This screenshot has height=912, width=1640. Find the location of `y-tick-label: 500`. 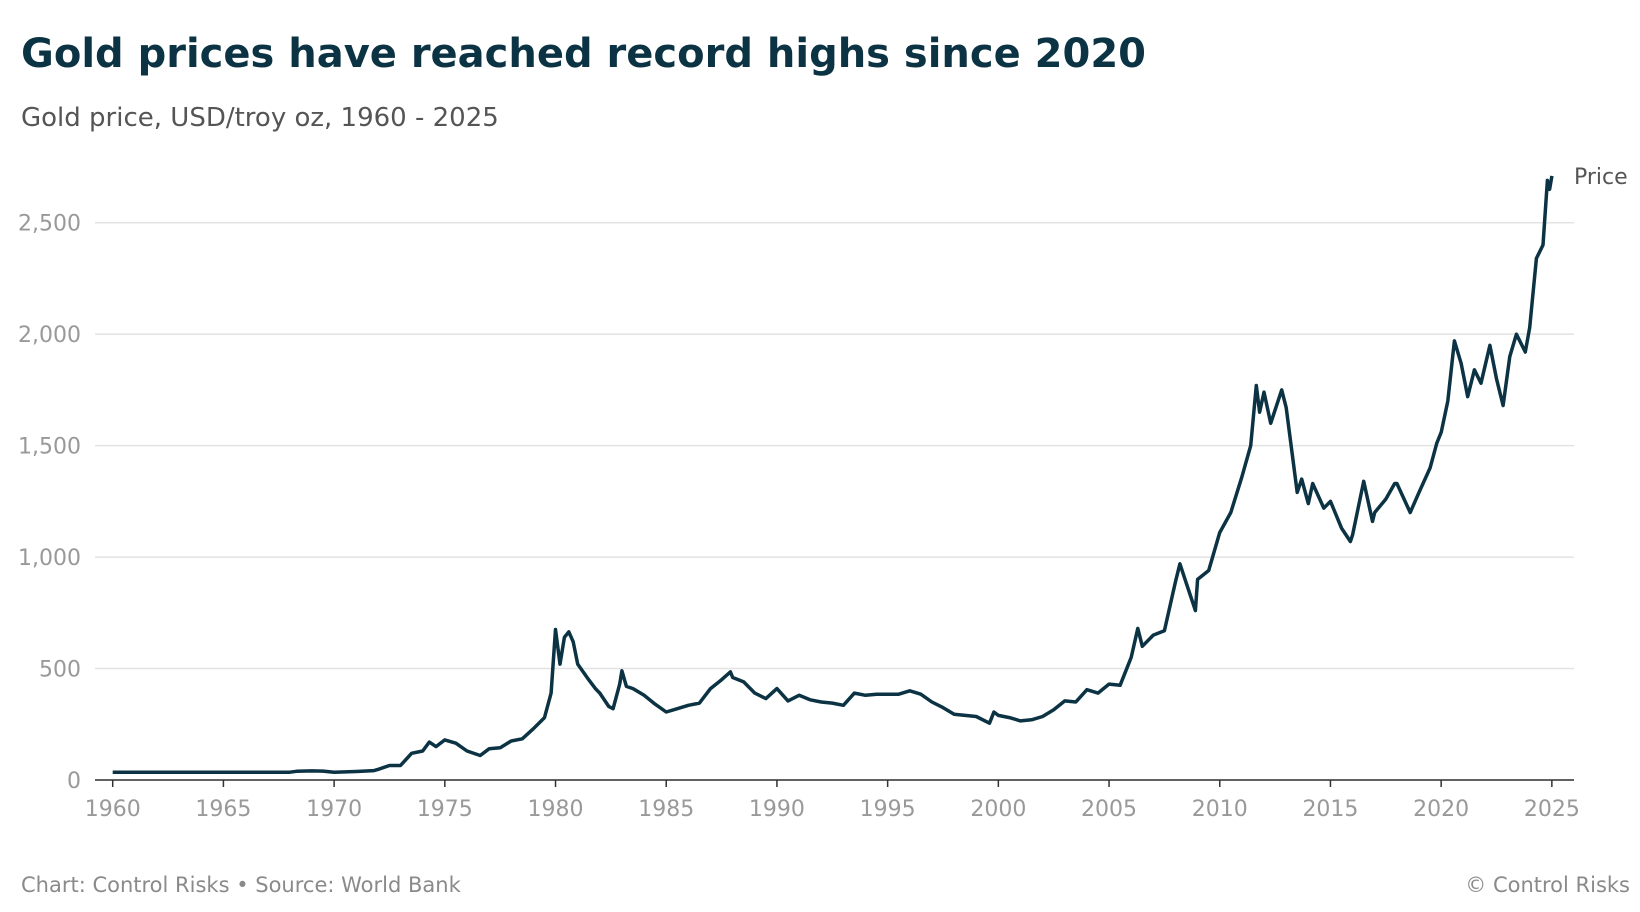

y-tick-label: 500 is located at coordinates (60, 670).